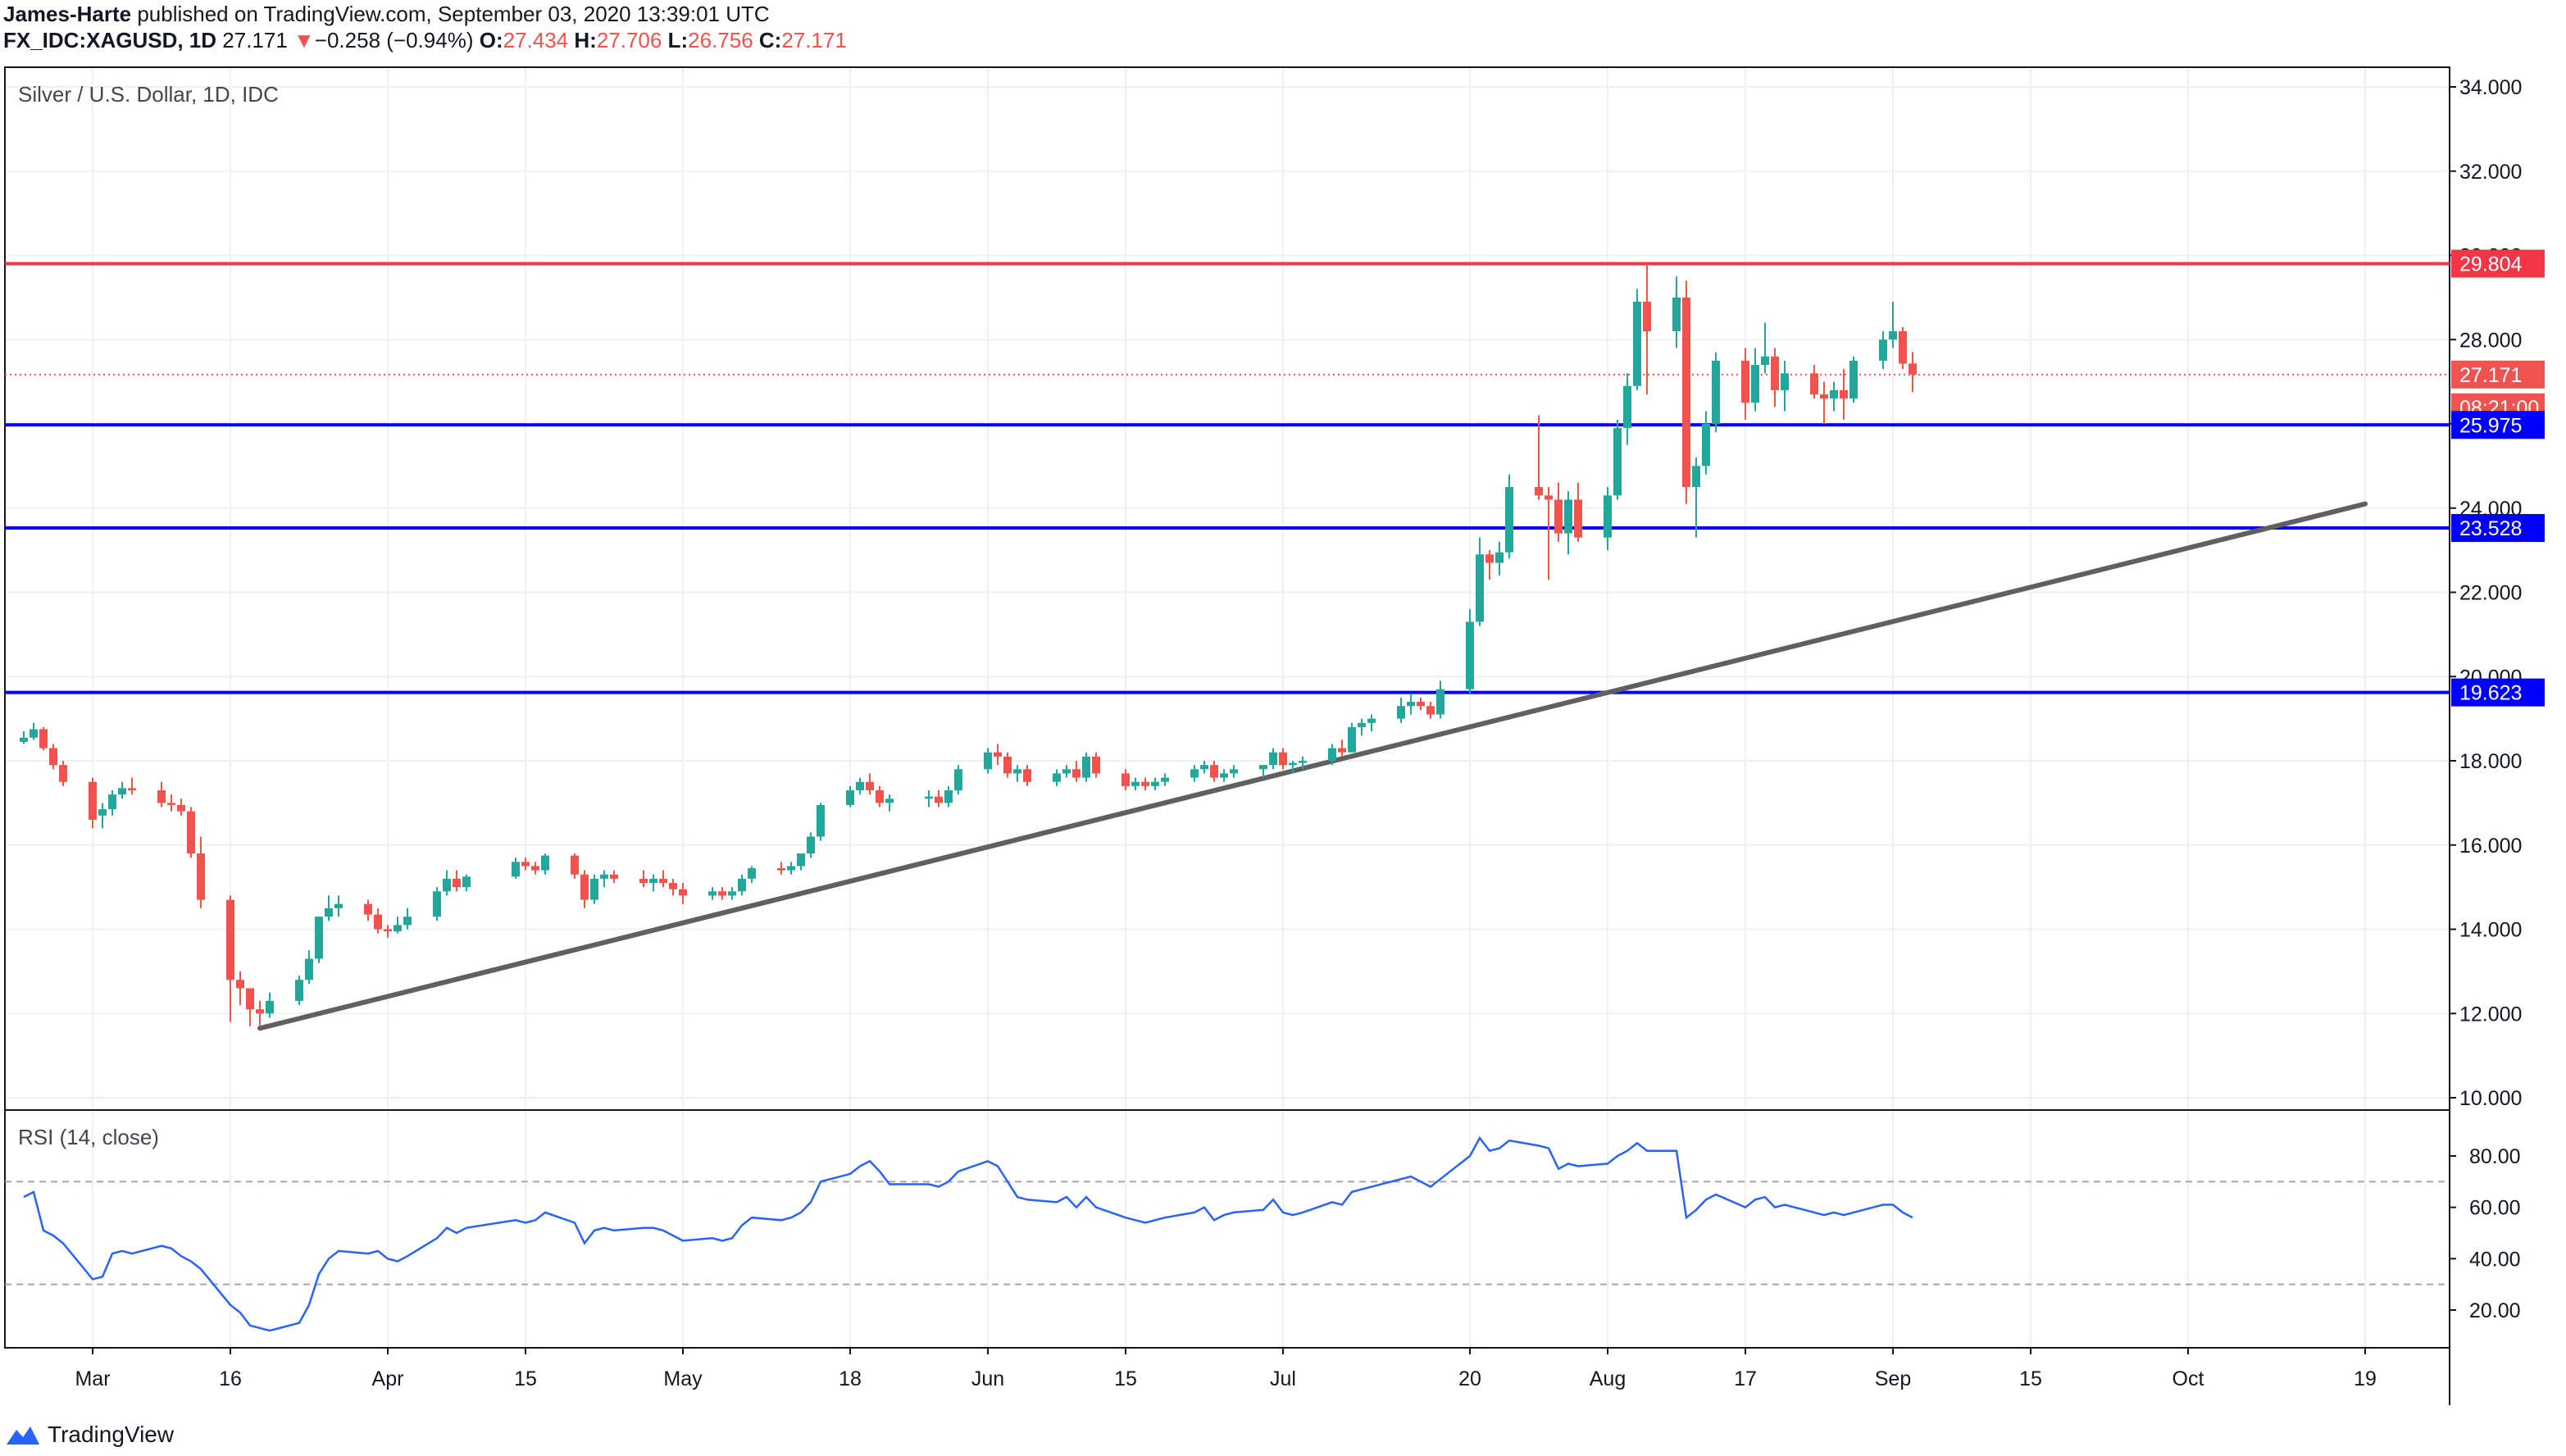 This screenshot has width=2566, height=1456. I want to click on footer: TradingView, so click(89, 1435).